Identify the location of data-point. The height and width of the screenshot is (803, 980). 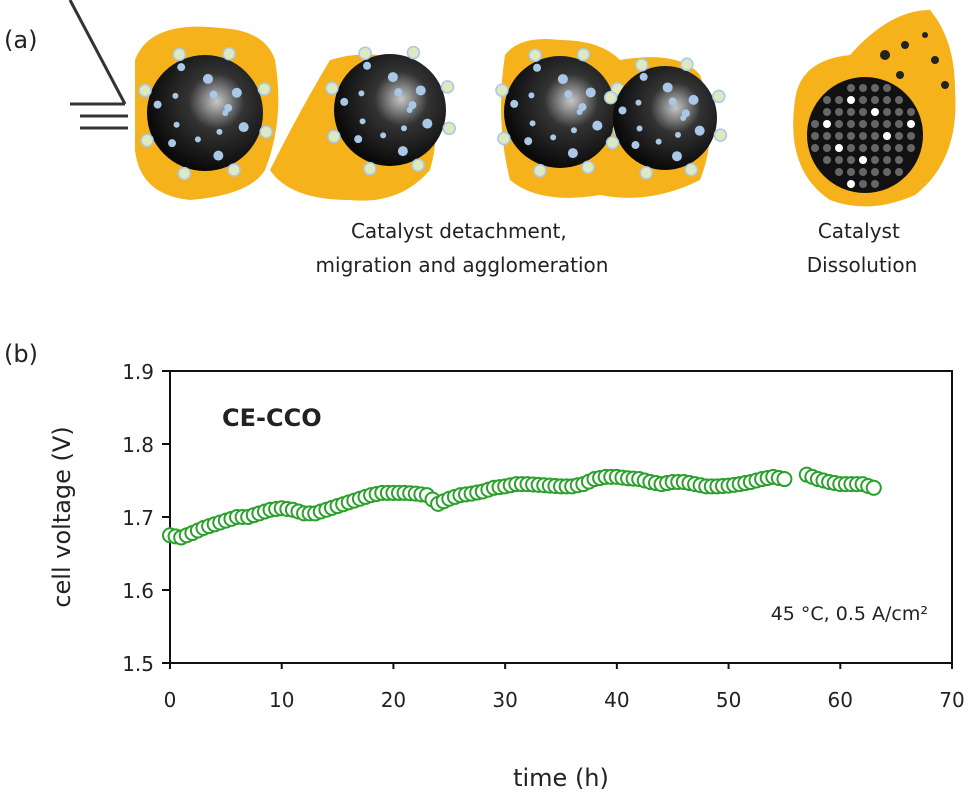
(873, 487).